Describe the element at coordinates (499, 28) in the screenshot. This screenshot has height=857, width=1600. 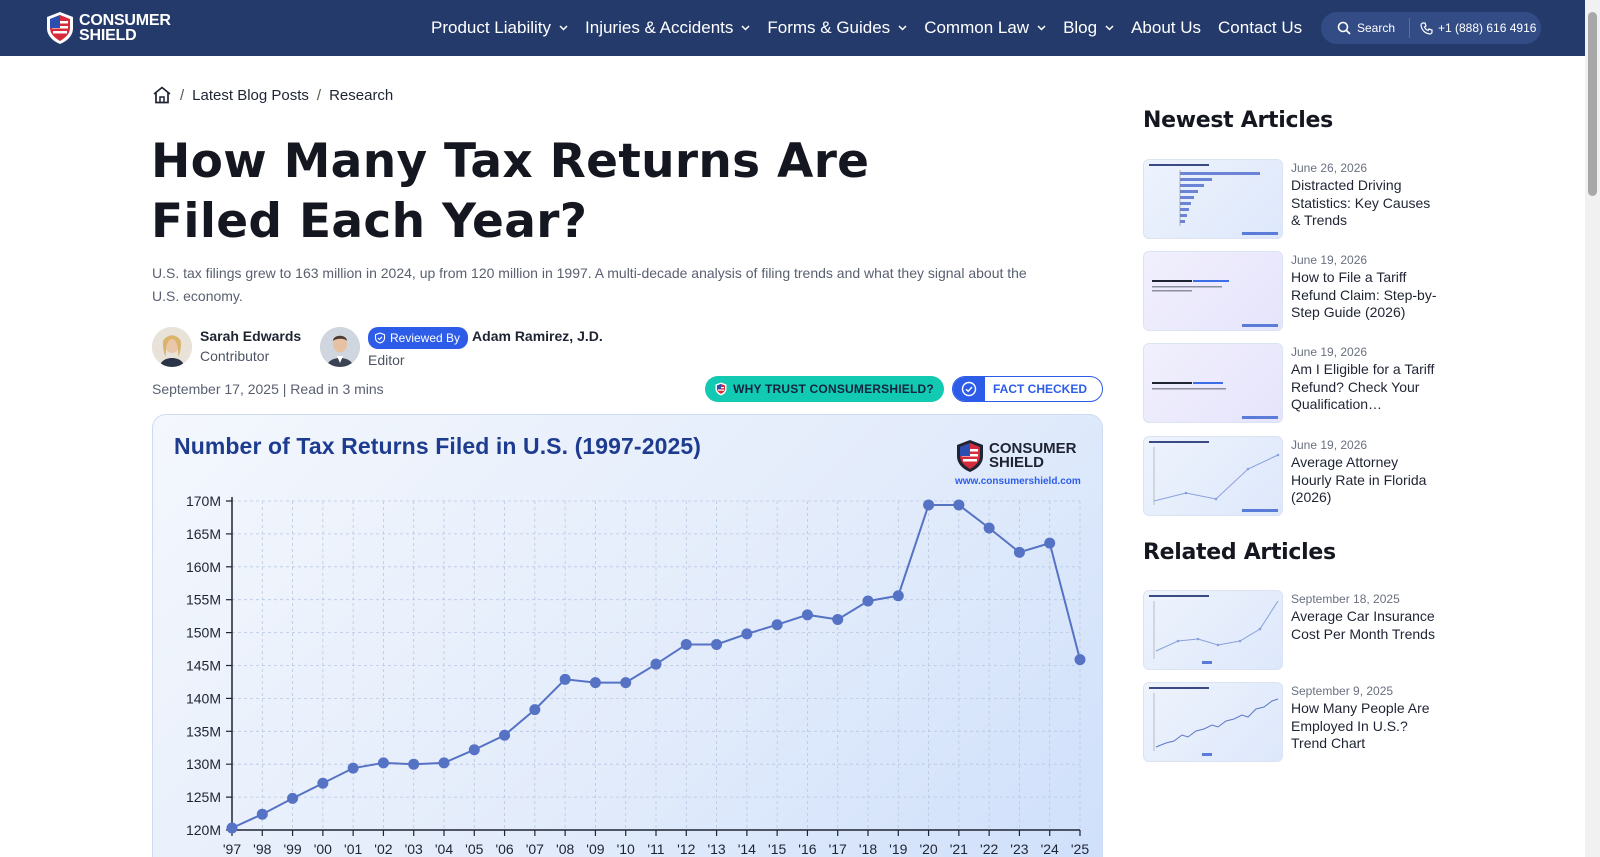
I see `nav-product-liability: Product Liability` at that location.